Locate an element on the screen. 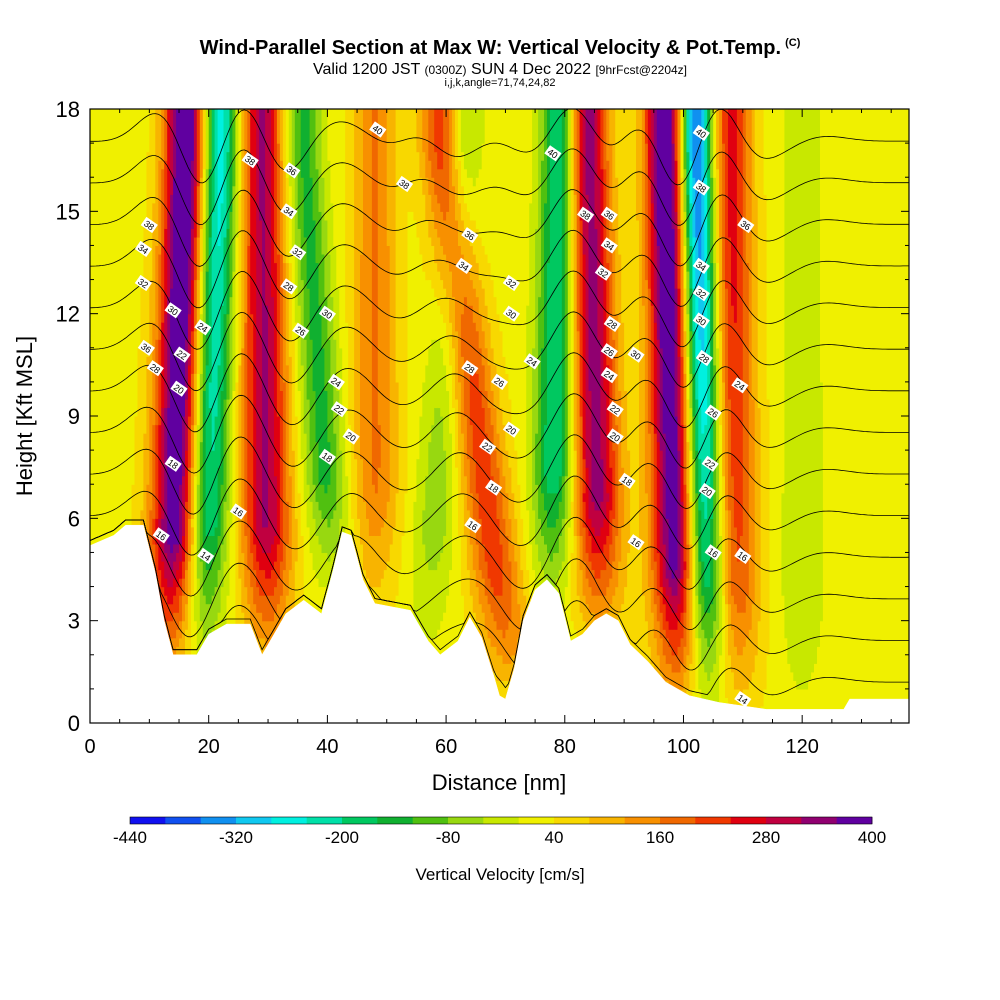 Image resolution: width=1000 pixels, height=1000 pixels. y-tick-label: 9 is located at coordinates (74, 416).